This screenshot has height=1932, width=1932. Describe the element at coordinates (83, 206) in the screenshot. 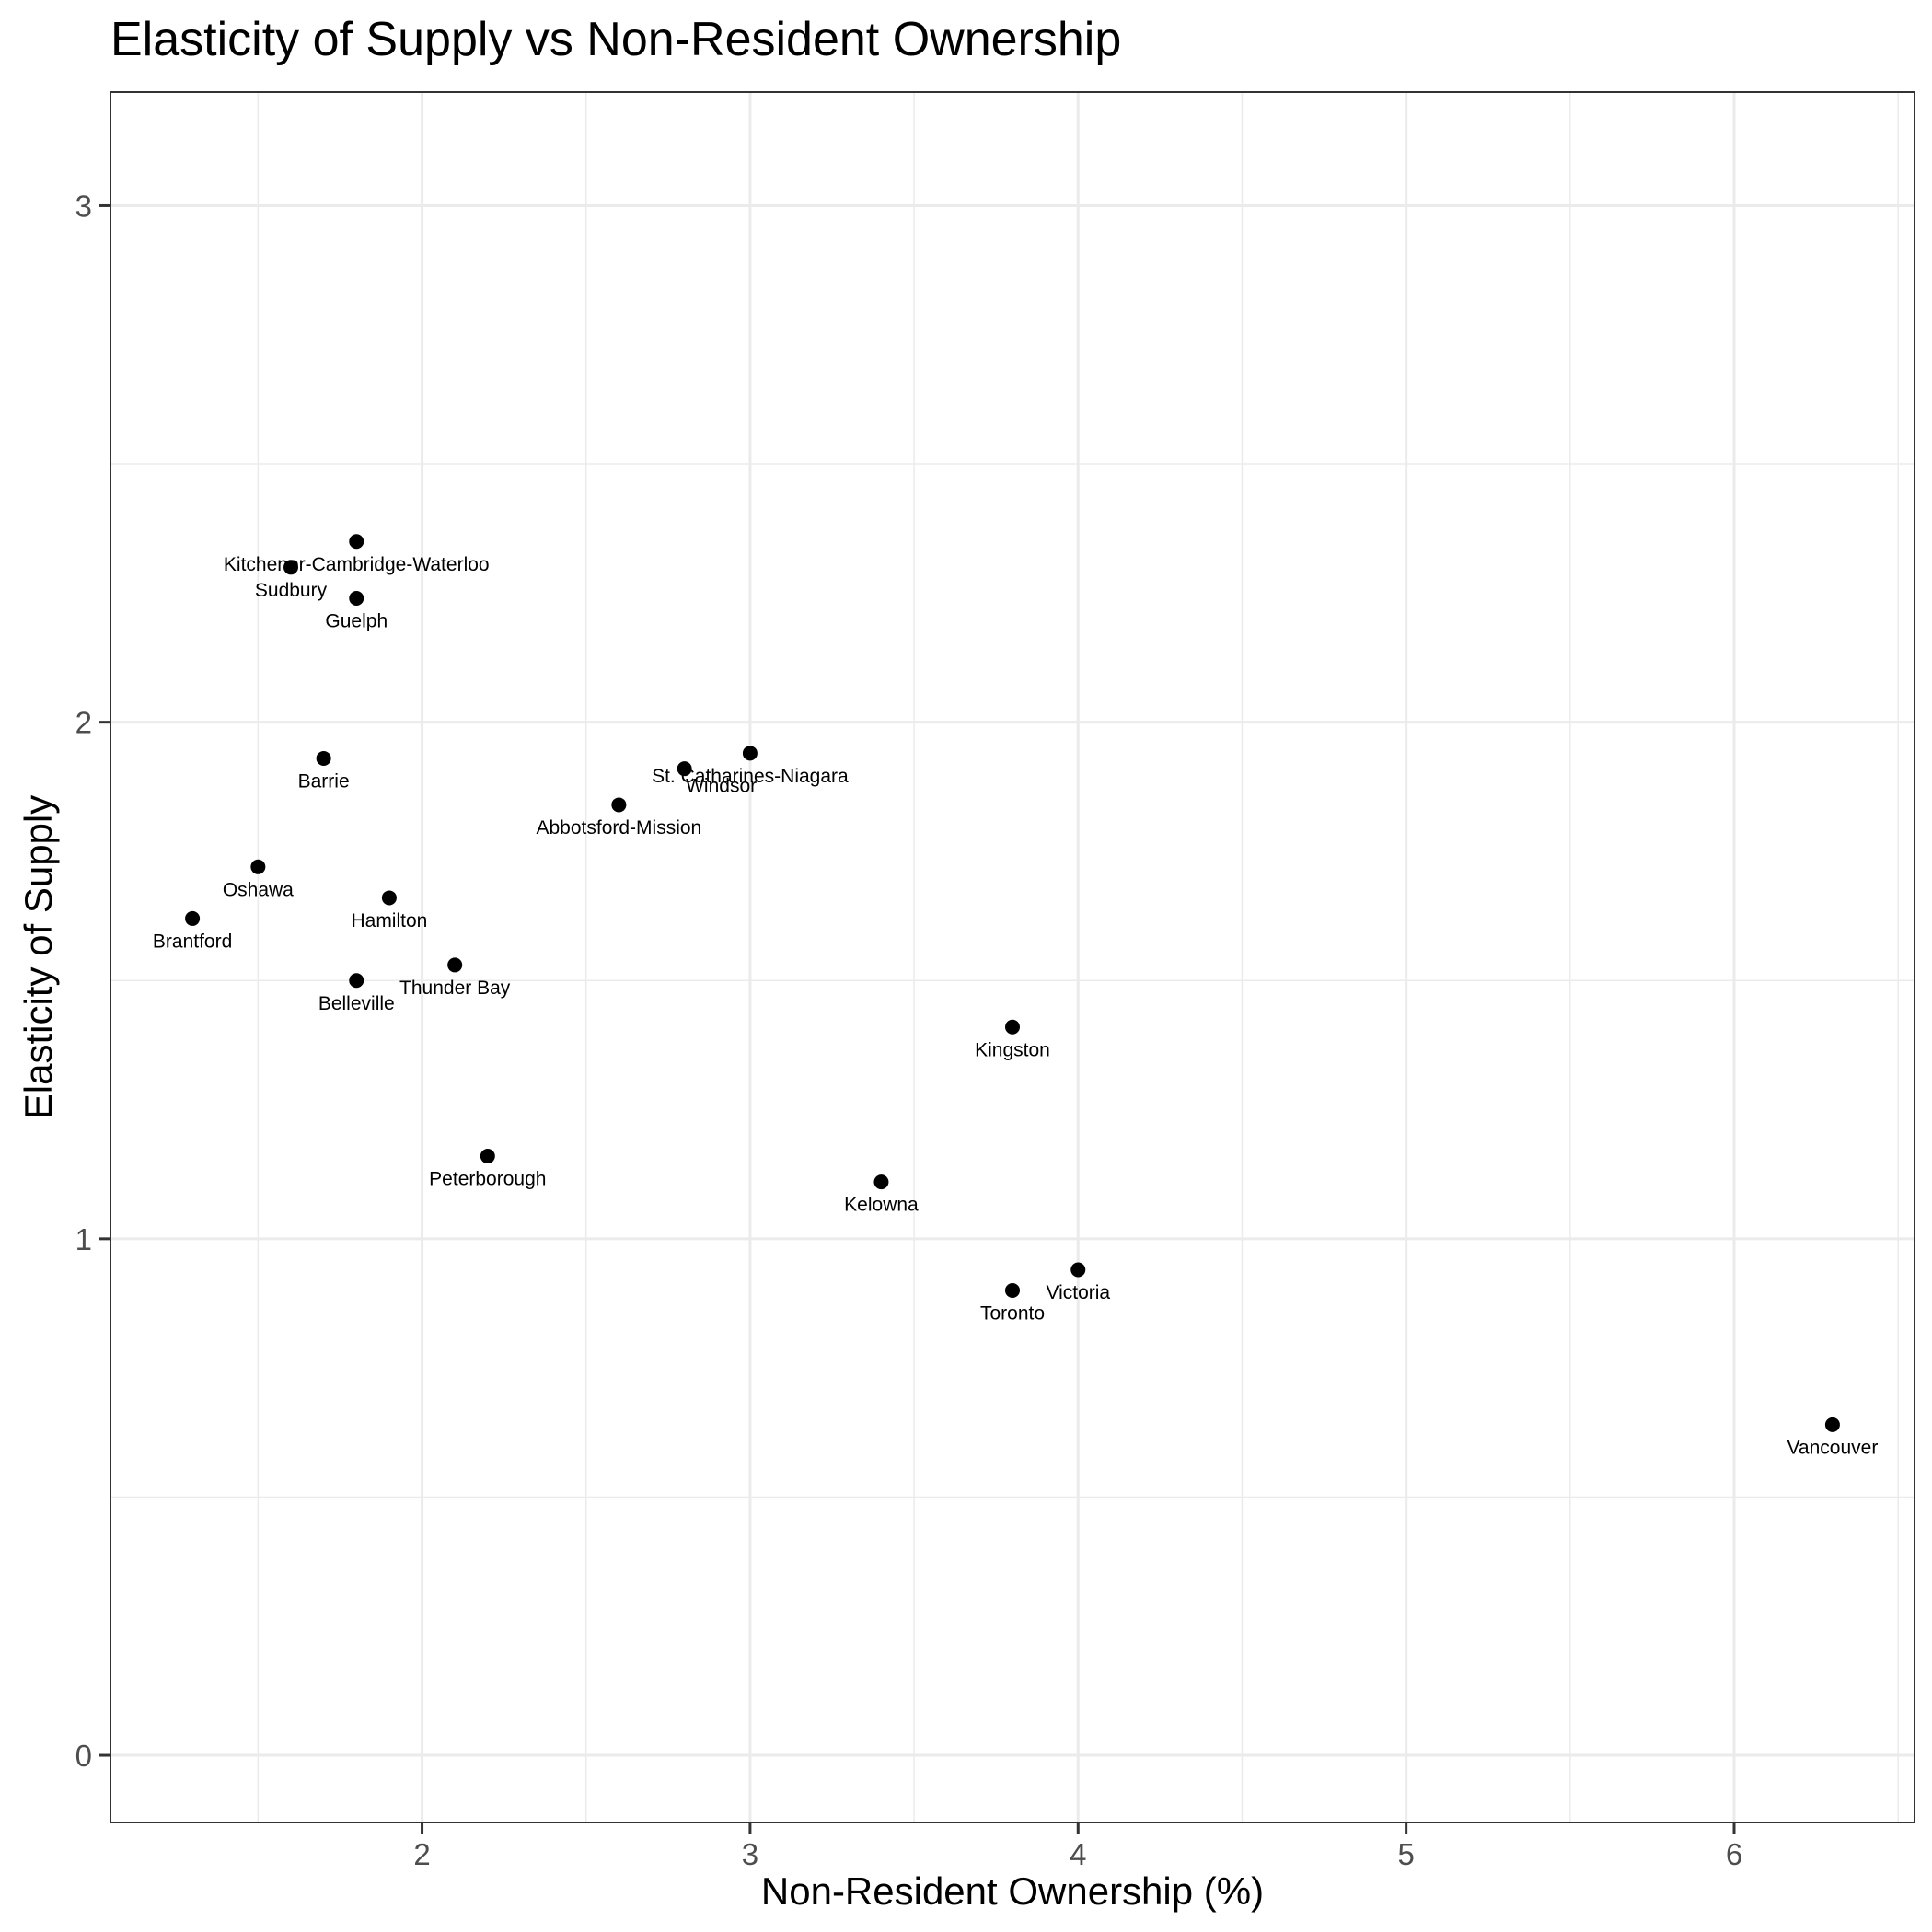

I see `y-tick-label: 3` at that location.